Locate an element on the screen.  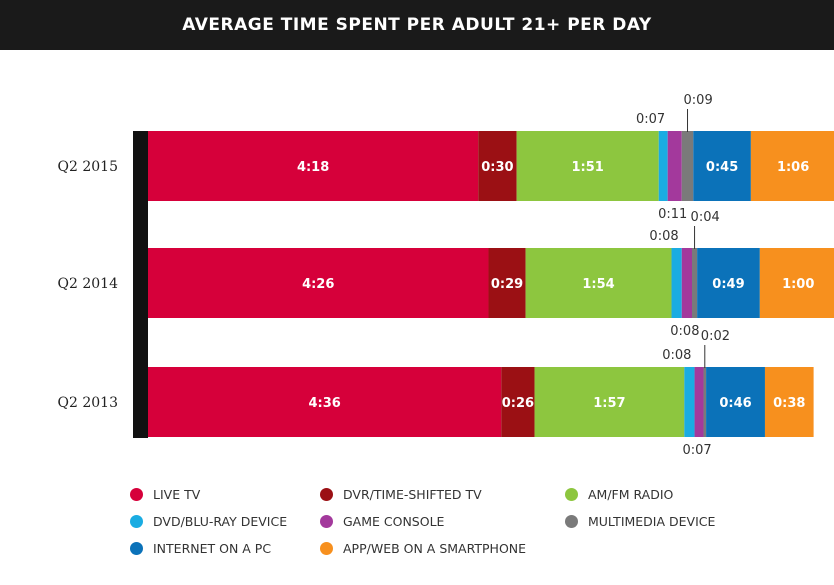
bar-internet-on-a-pc-q2-2015 is located at coordinates (722, 166).